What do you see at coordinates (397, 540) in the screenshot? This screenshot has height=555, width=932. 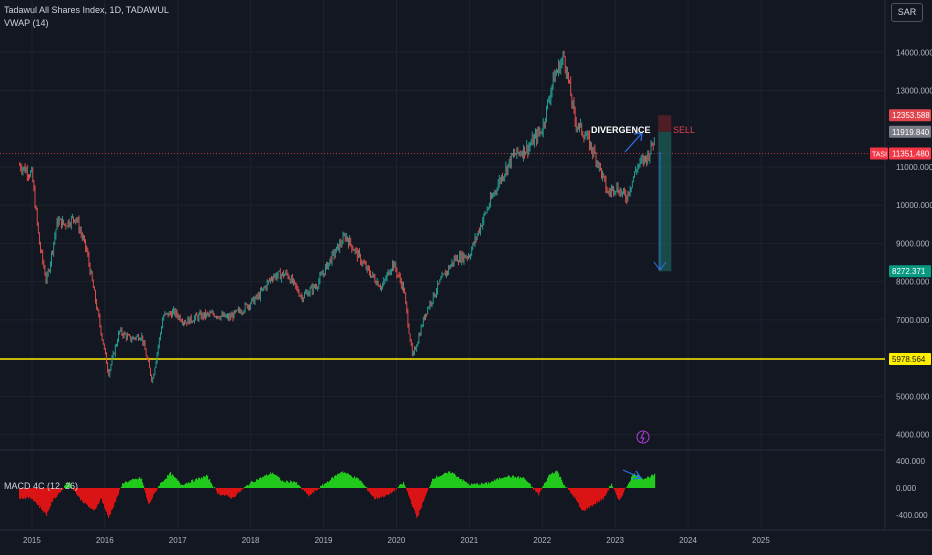 I see `x-tick-label: 2020` at bounding box center [397, 540].